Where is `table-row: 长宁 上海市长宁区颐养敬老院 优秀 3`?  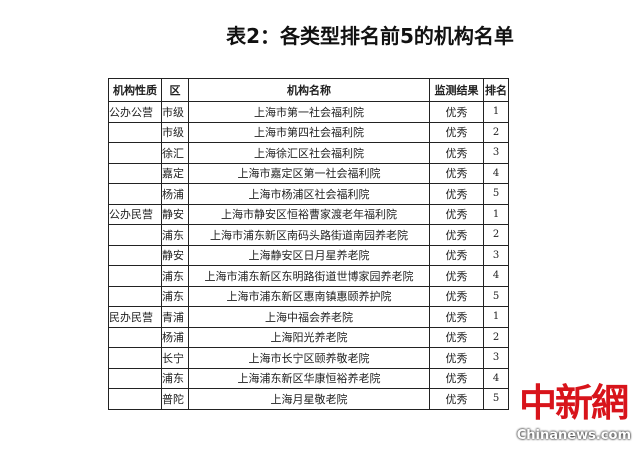 table-row: 长宁 上海市长宁区颐养敬老院 优秀 3 is located at coordinates (308, 358).